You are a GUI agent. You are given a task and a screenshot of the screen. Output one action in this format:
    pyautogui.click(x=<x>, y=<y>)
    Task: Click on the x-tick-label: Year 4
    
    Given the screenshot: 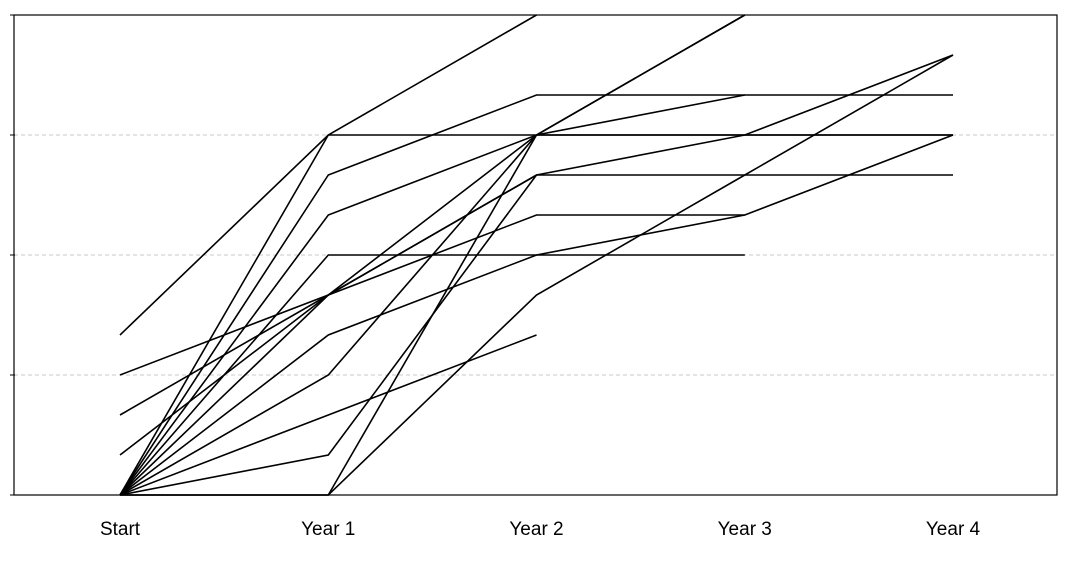 What is the action you would take?
    pyautogui.click(x=953, y=529)
    